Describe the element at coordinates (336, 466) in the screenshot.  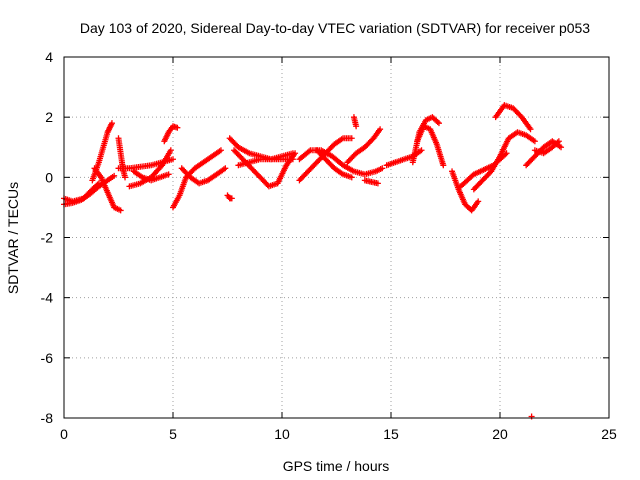
I see `x-axis-label: GPS time / hours` at that location.